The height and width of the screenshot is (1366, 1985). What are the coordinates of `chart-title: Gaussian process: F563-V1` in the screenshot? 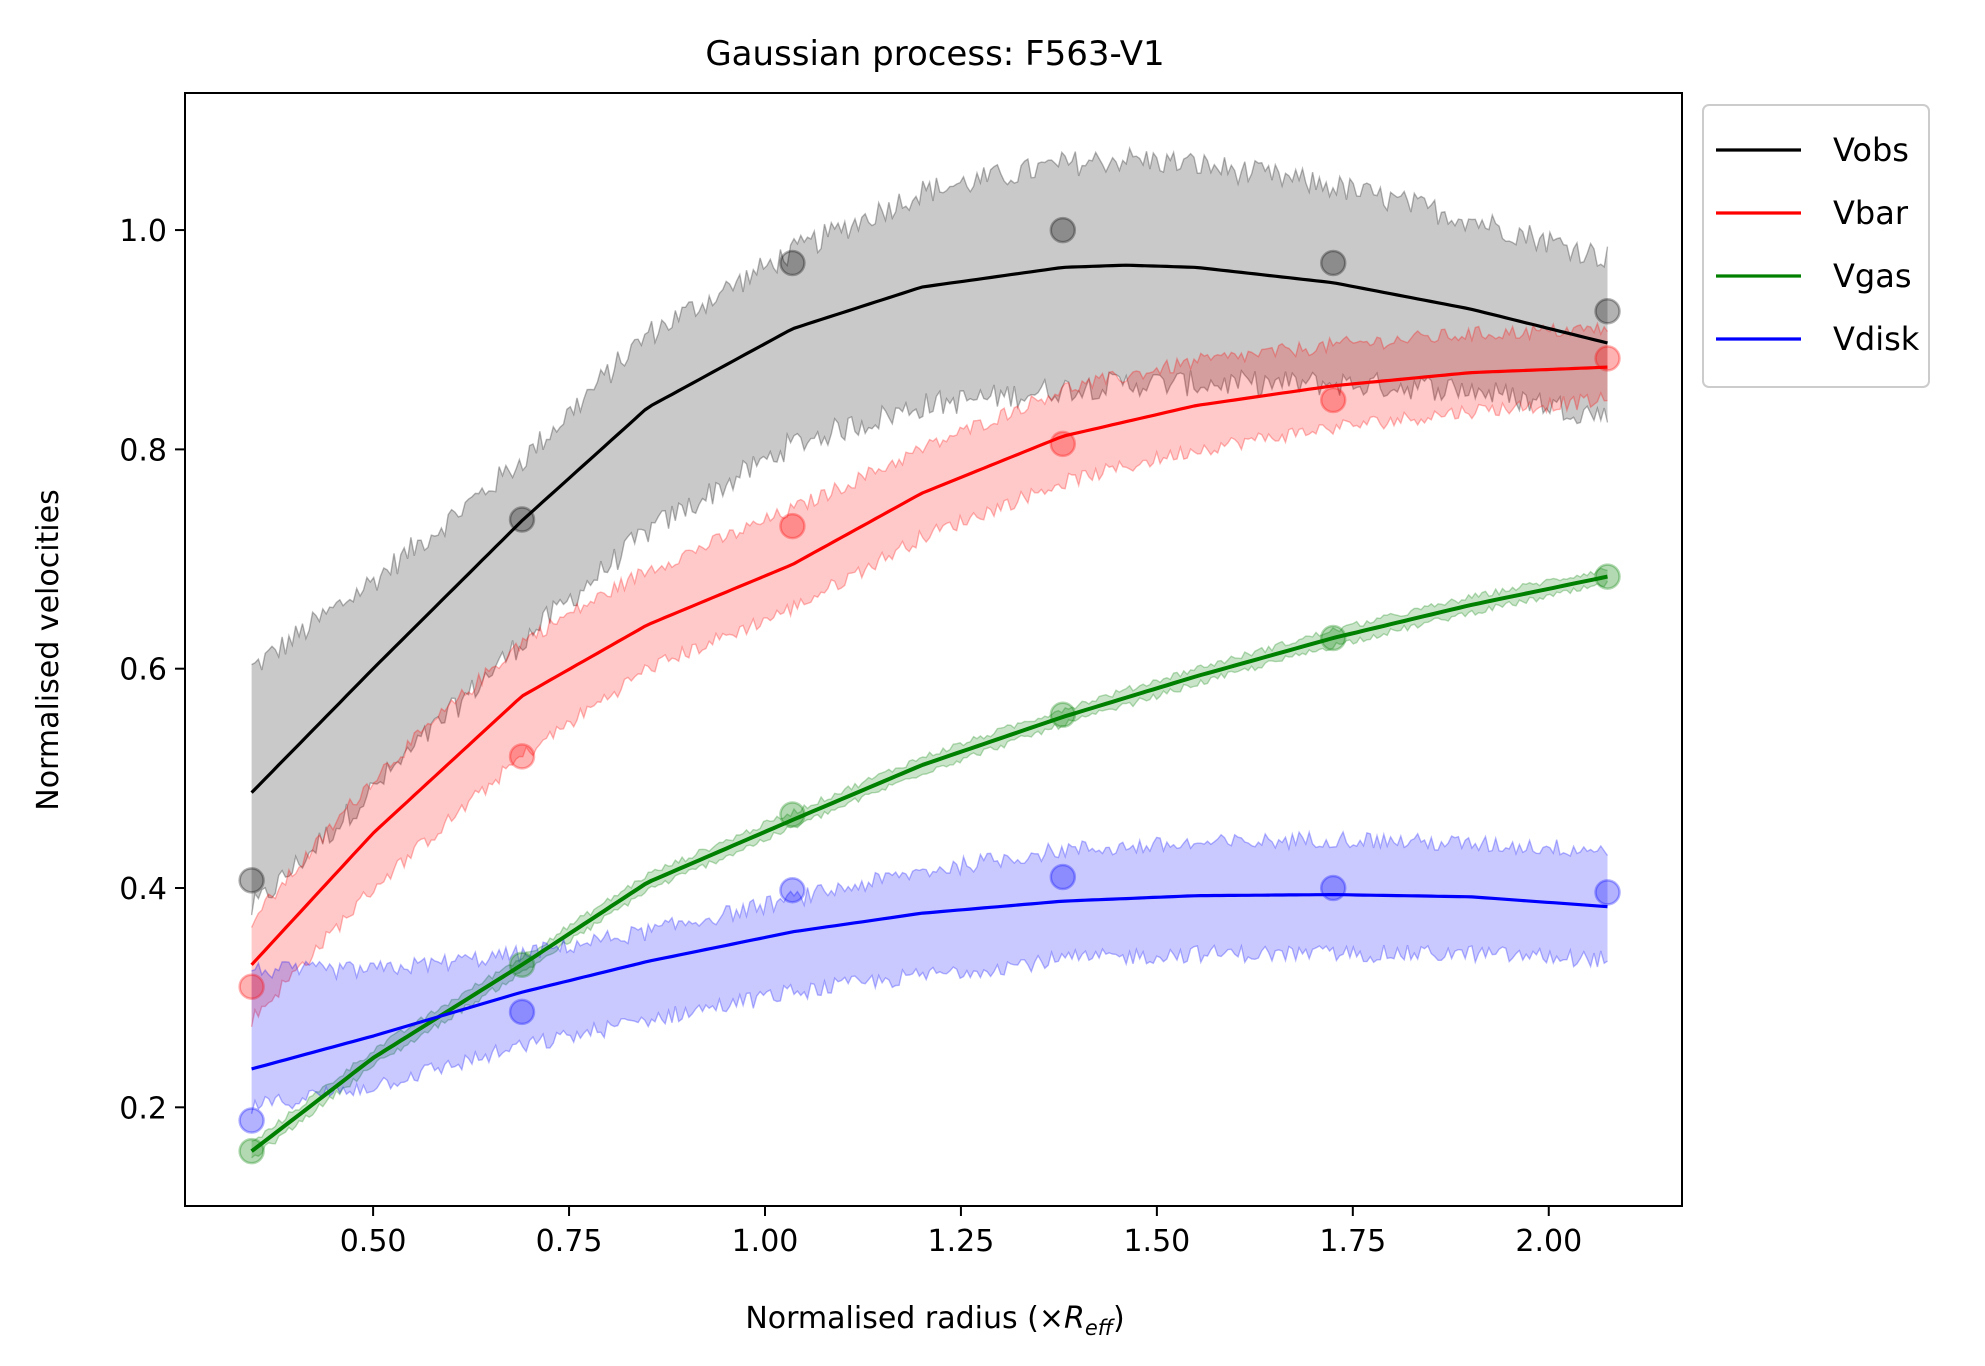 It's located at (934, 54).